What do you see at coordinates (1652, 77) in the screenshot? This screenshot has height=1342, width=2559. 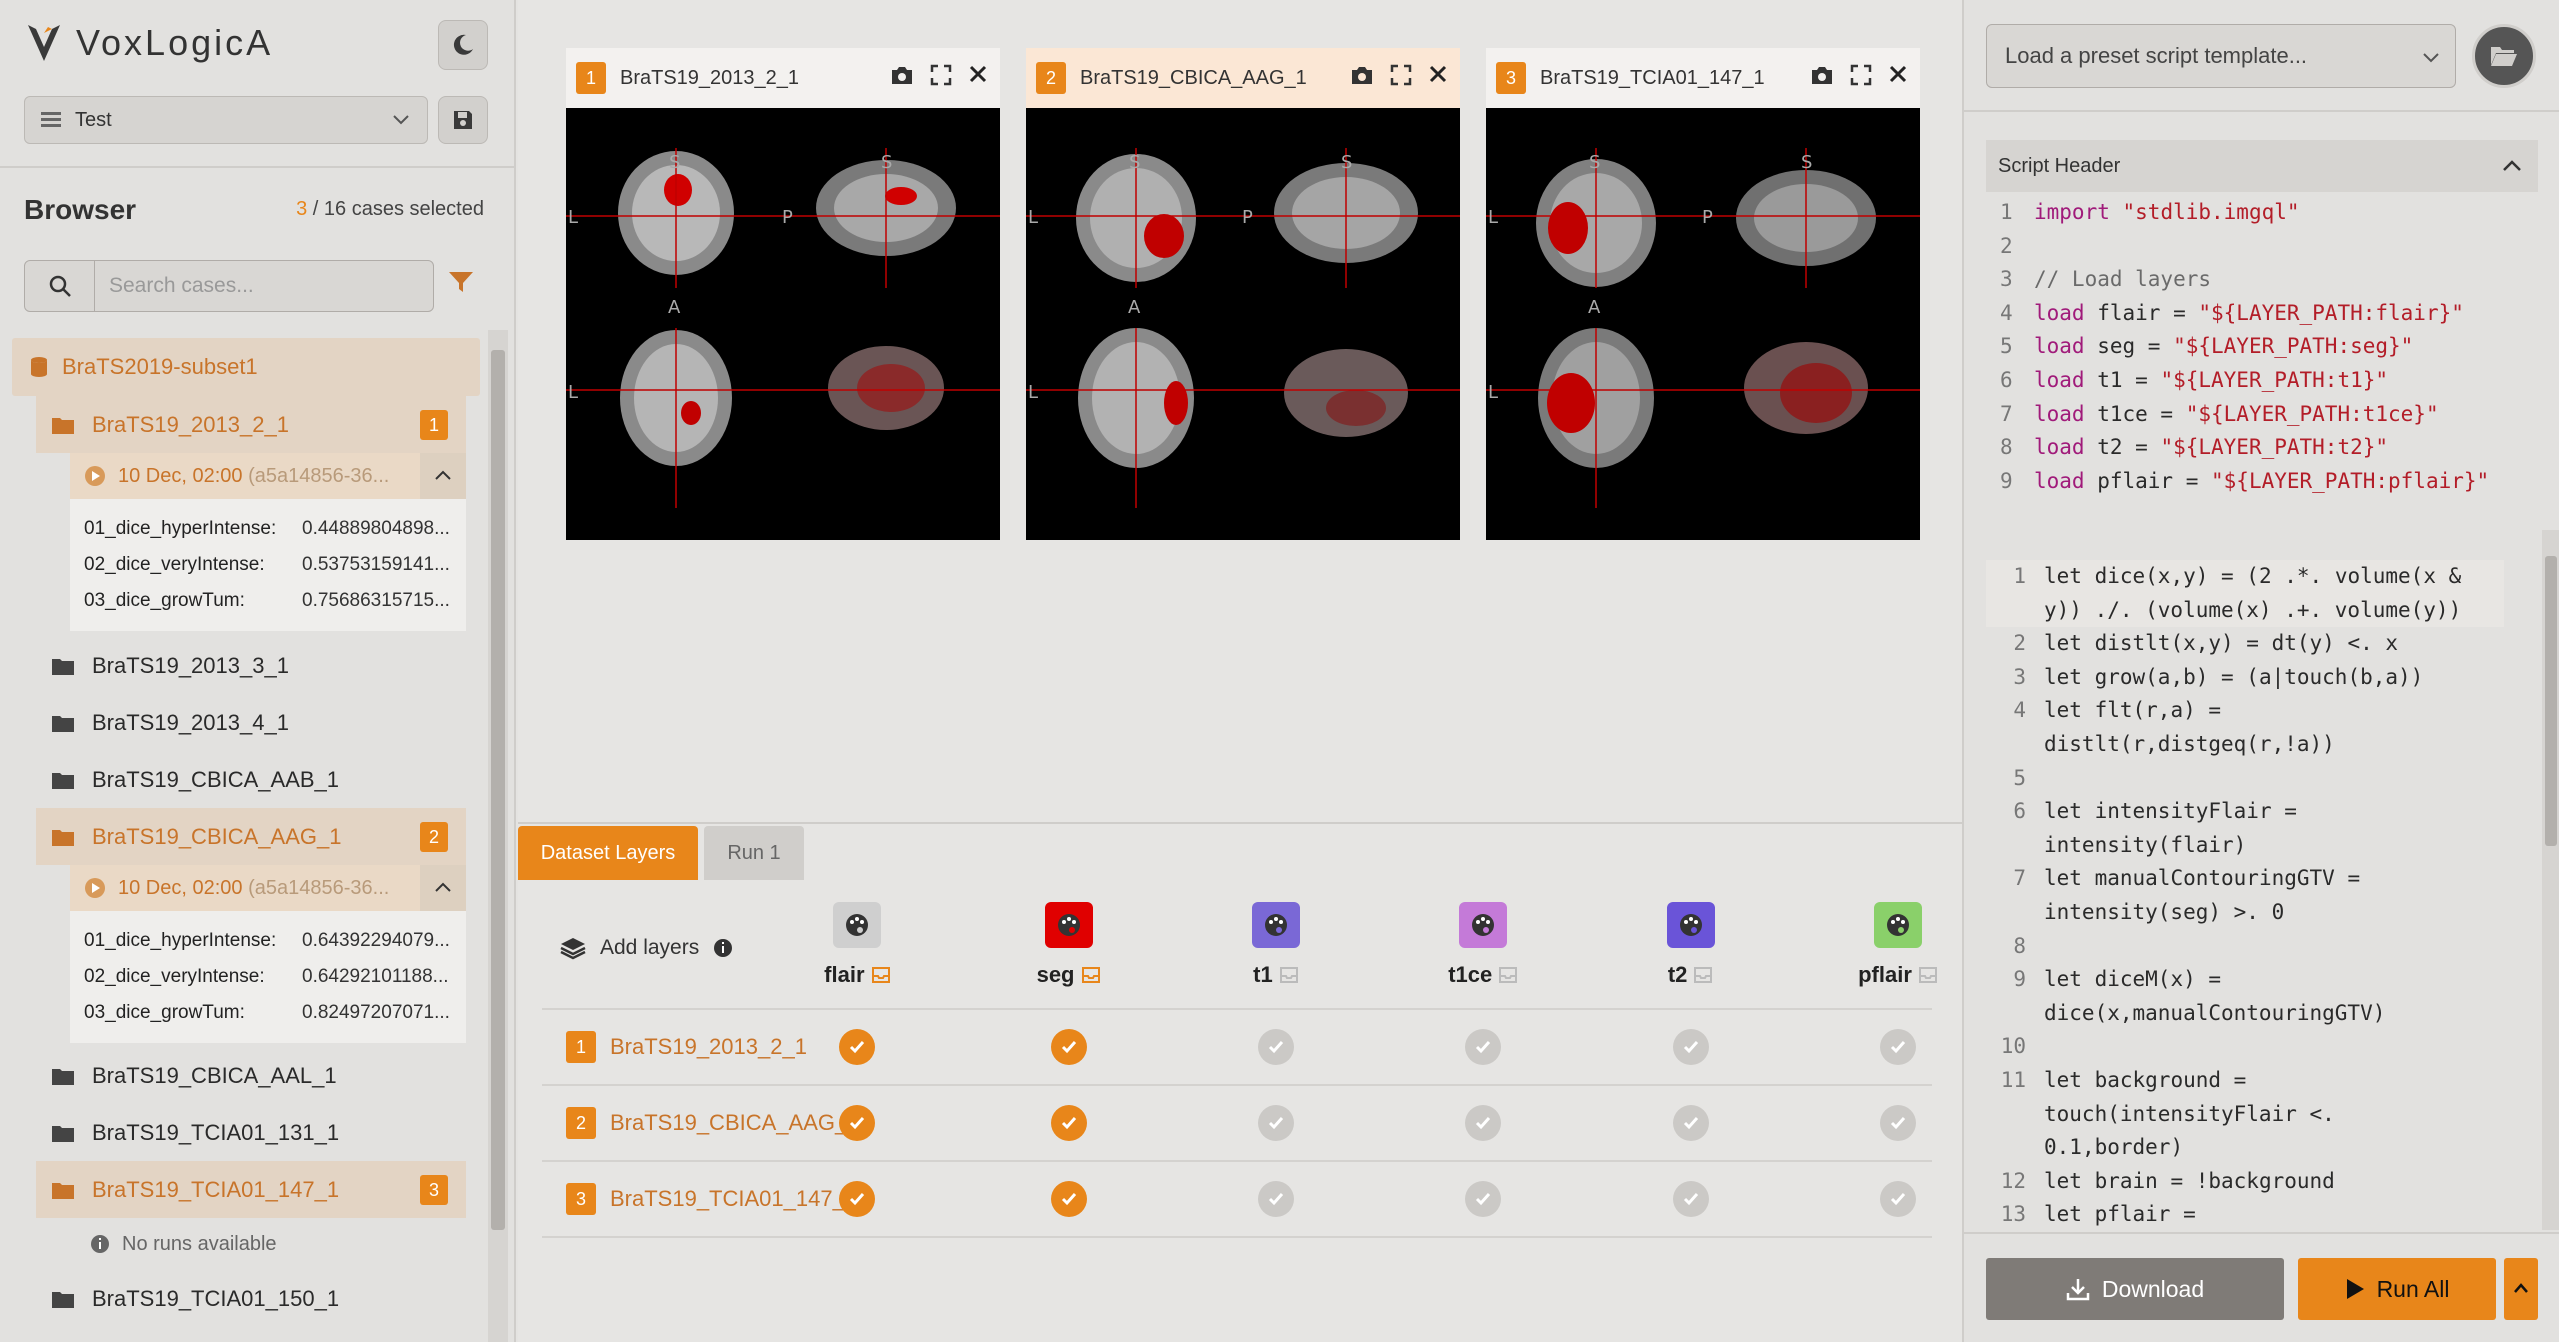 I see `viewer-title: BraTS19_TCIA01_147_1` at bounding box center [1652, 77].